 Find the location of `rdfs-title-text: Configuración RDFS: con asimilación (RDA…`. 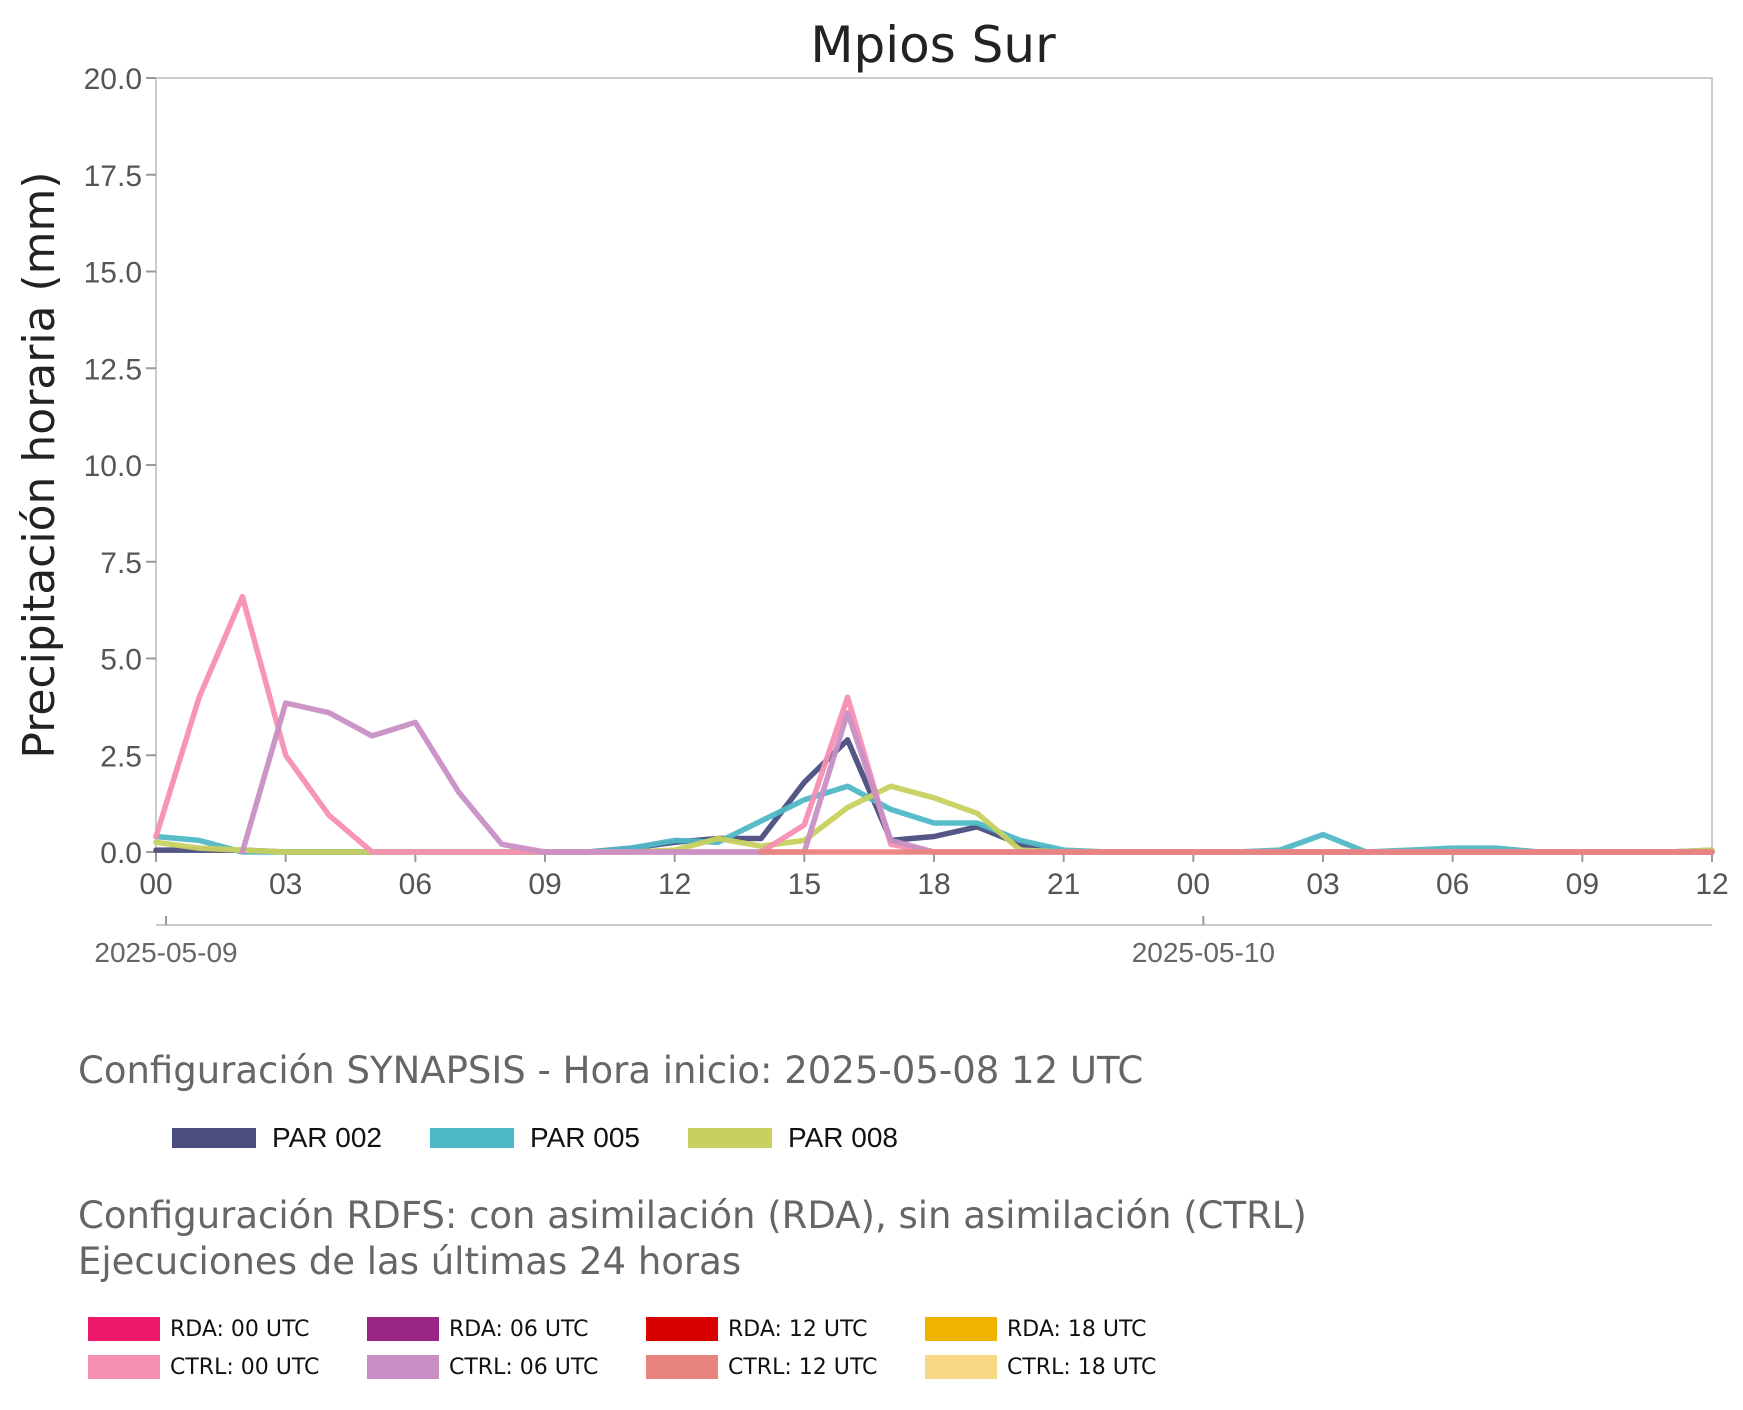

rdfs-title-text: Configuración RDFS: con asimilación (RDA… is located at coordinates (692, 1239).